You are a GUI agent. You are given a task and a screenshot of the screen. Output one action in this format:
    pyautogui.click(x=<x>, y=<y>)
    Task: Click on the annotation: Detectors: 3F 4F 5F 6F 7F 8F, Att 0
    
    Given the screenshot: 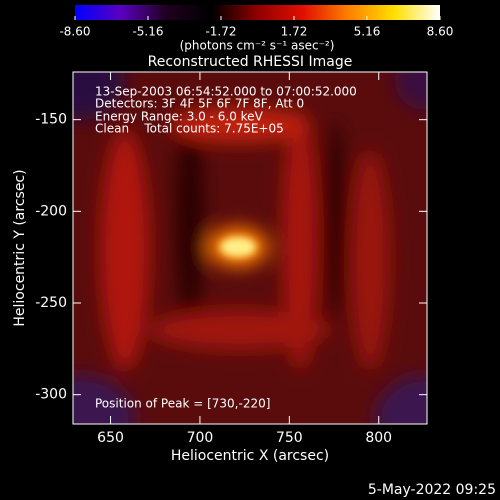 What is the action you would take?
    pyautogui.click(x=199, y=104)
    